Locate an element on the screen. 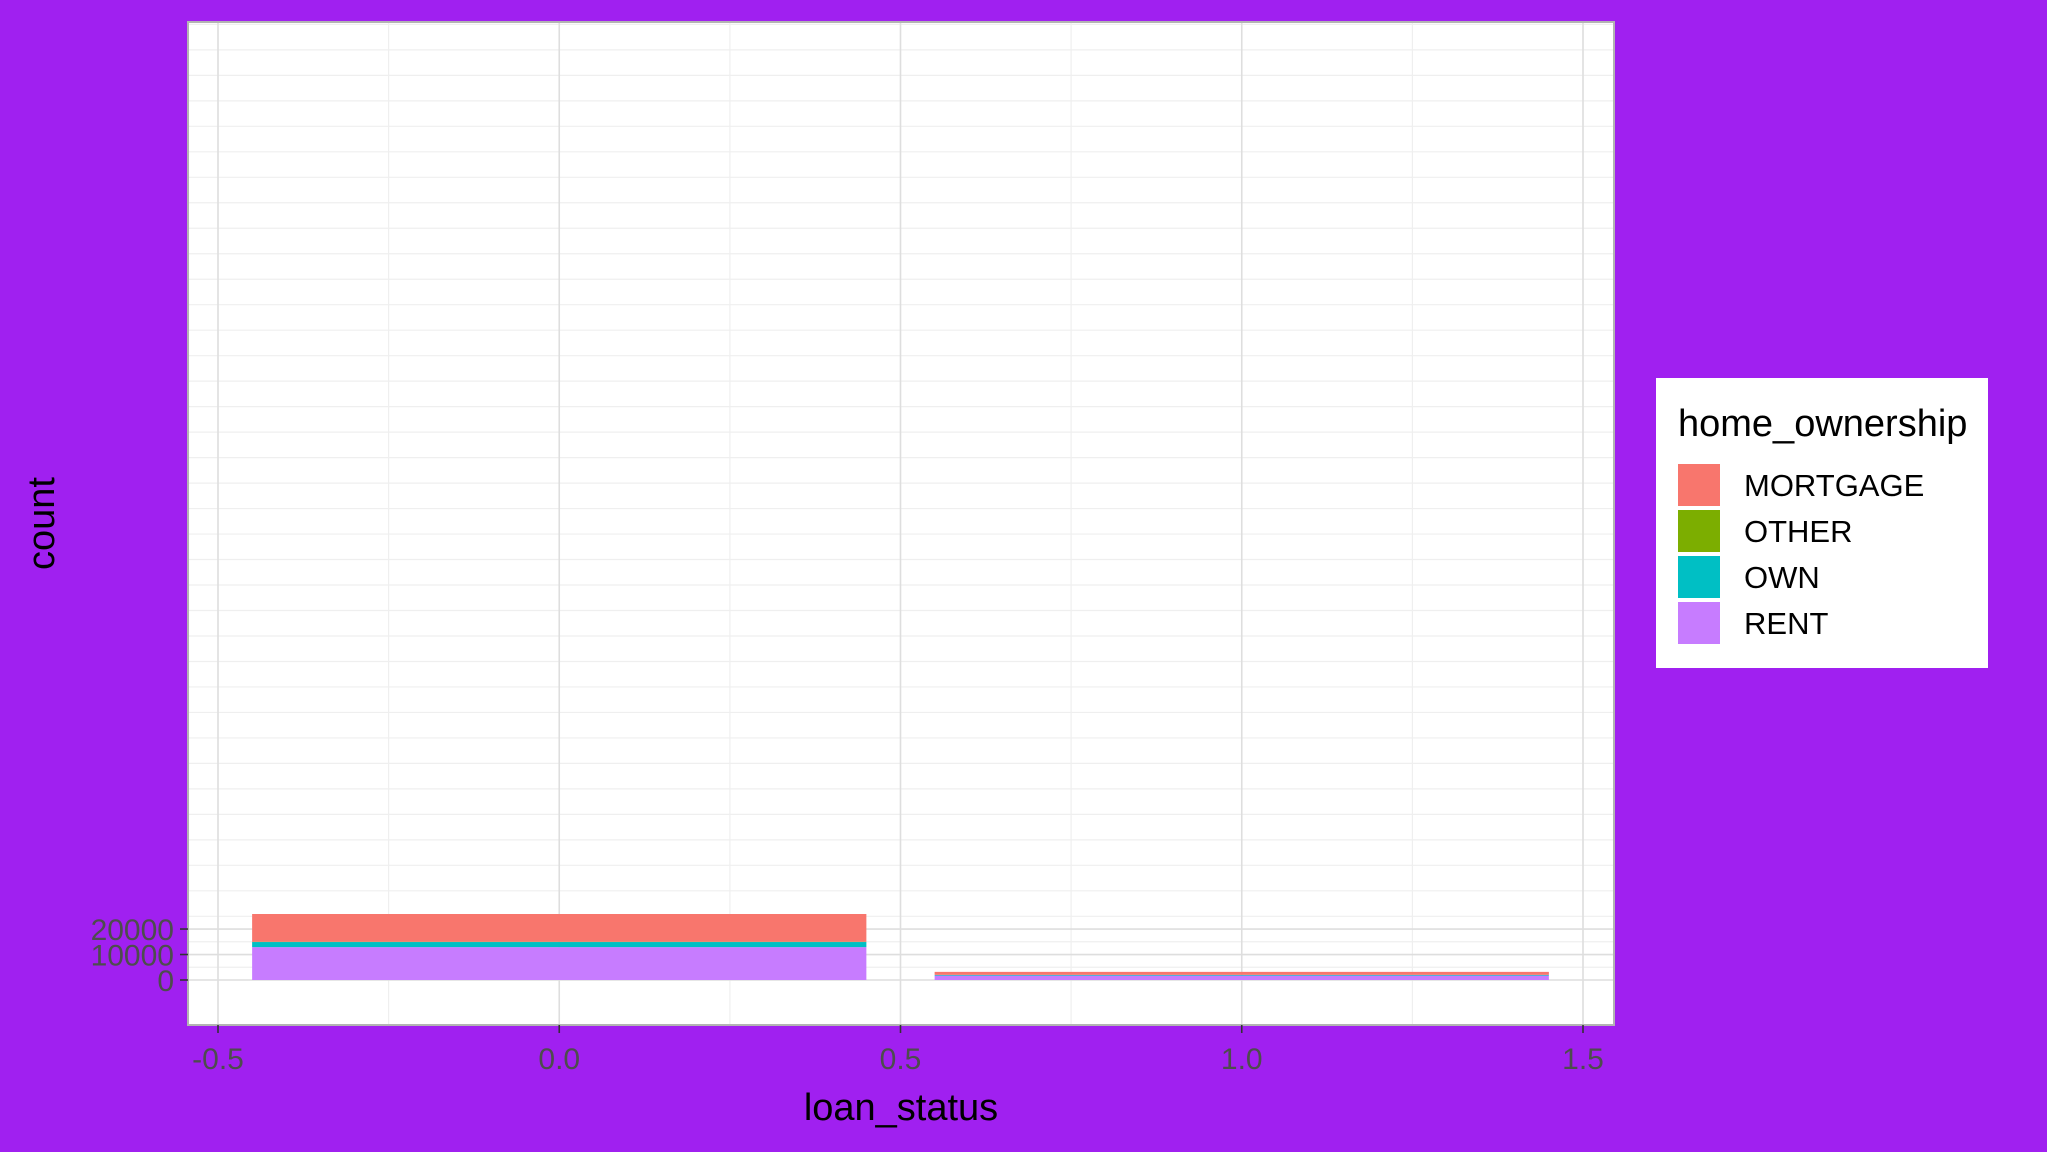 The width and height of the screenshot is (2047, 1152). legend-key-rent is located at coordinates (1699, 623).